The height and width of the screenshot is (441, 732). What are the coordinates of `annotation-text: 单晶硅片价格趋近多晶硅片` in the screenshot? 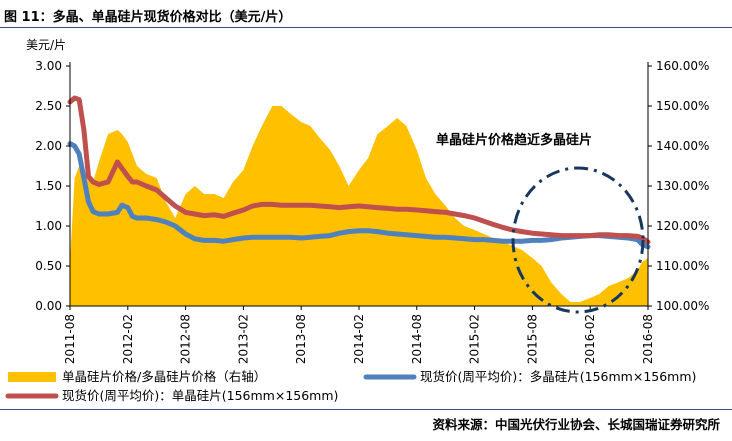 It's located at (514, 140).